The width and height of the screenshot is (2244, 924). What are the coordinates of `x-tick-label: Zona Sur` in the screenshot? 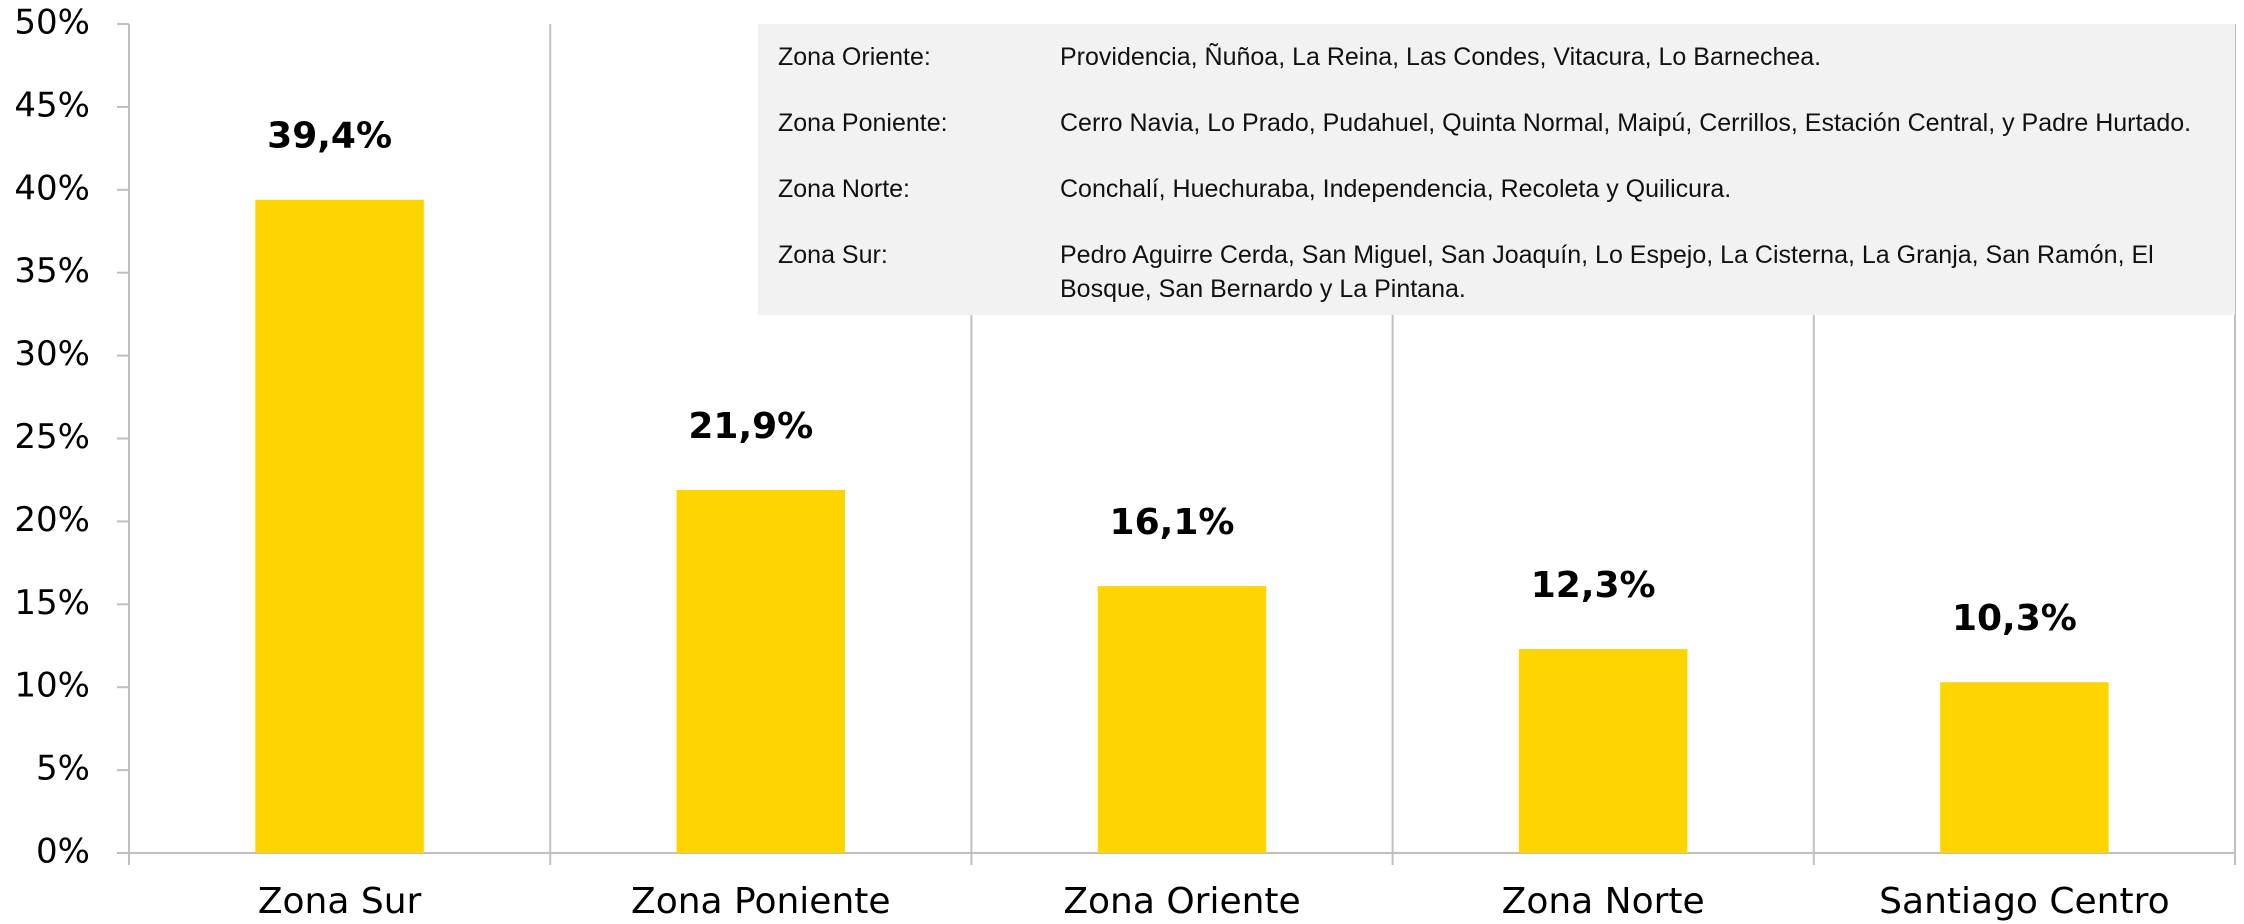 It's located at (340, 901).